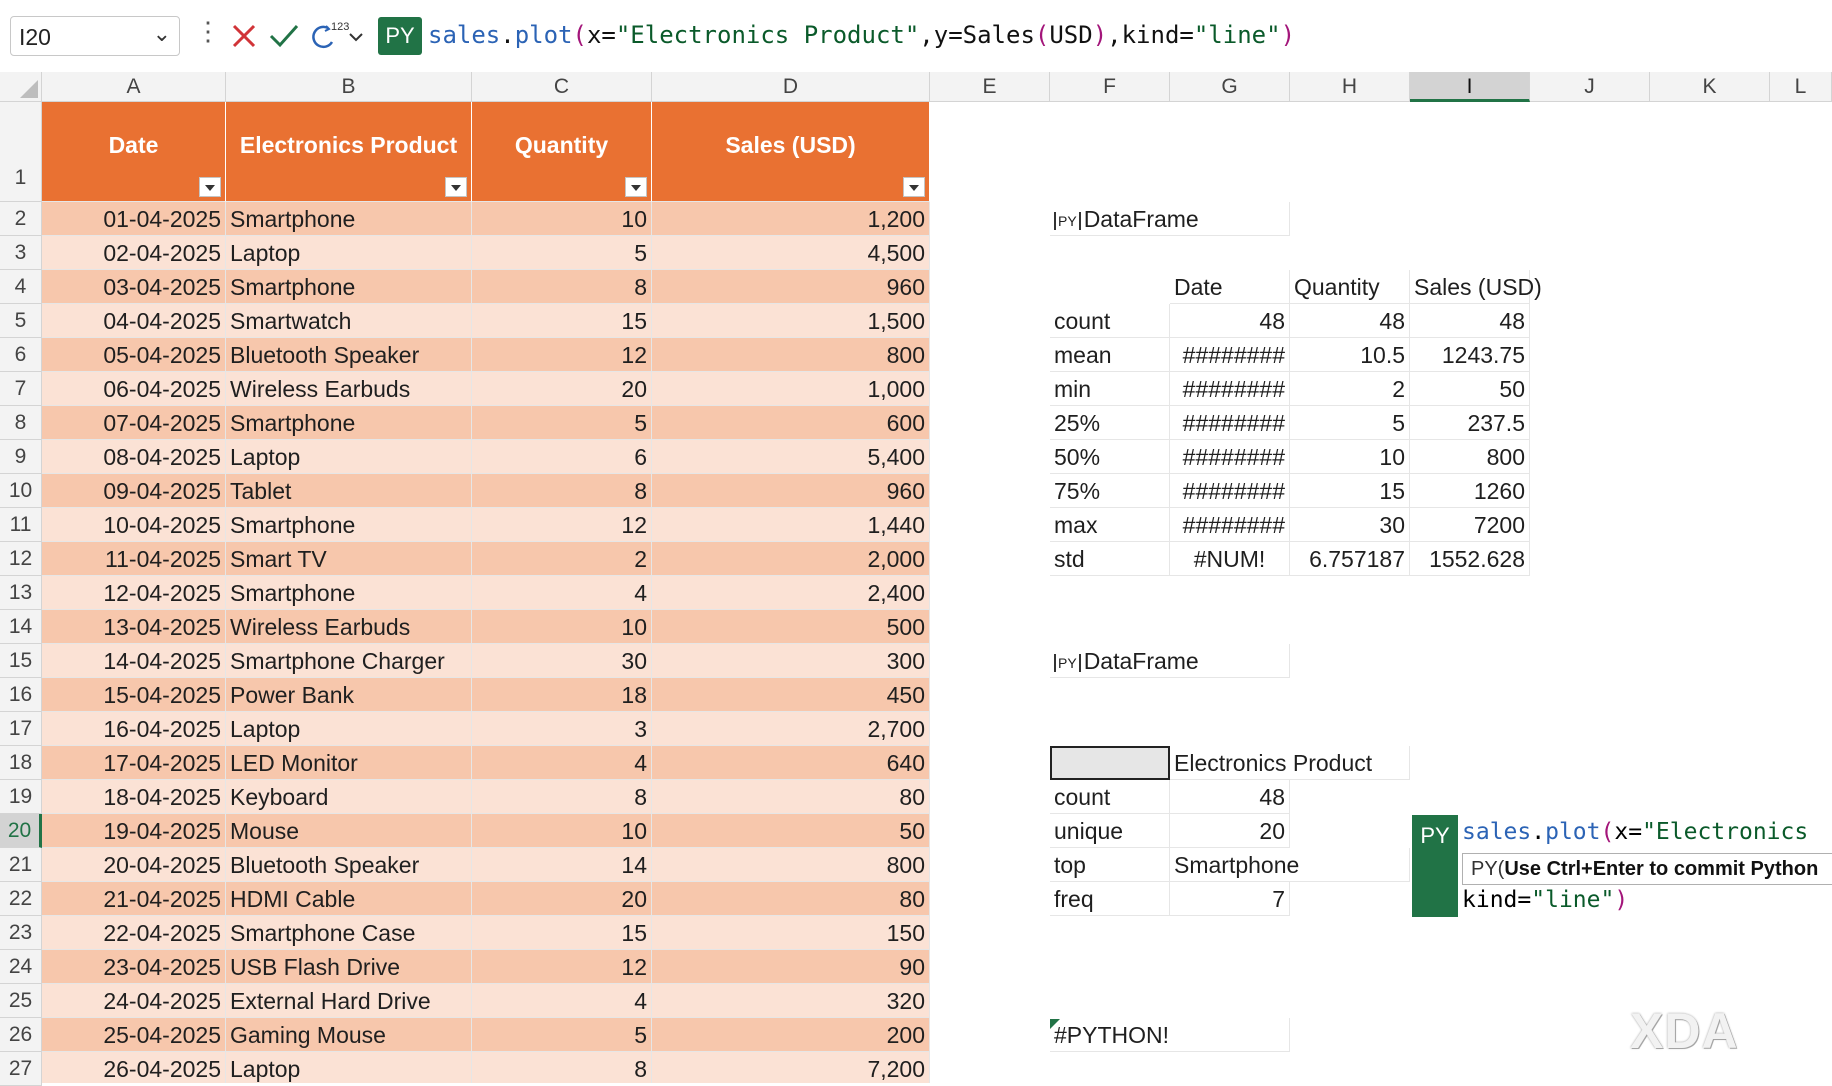 The width and height of the screenshot is (1832, 1086). I want to click on table-cell: 320, so click(791, 1001).